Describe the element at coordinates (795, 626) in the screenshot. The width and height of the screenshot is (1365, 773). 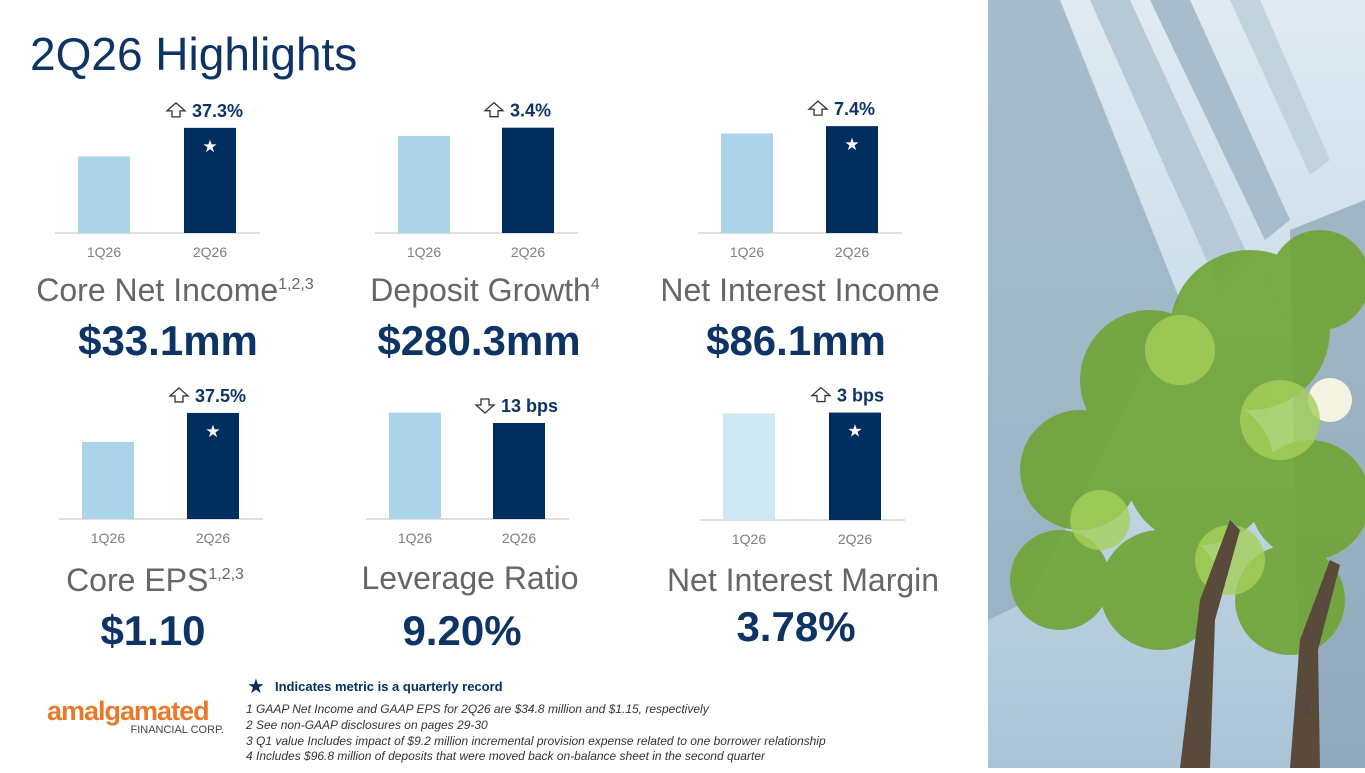
I see `metric-value: 3.78%` at that location.